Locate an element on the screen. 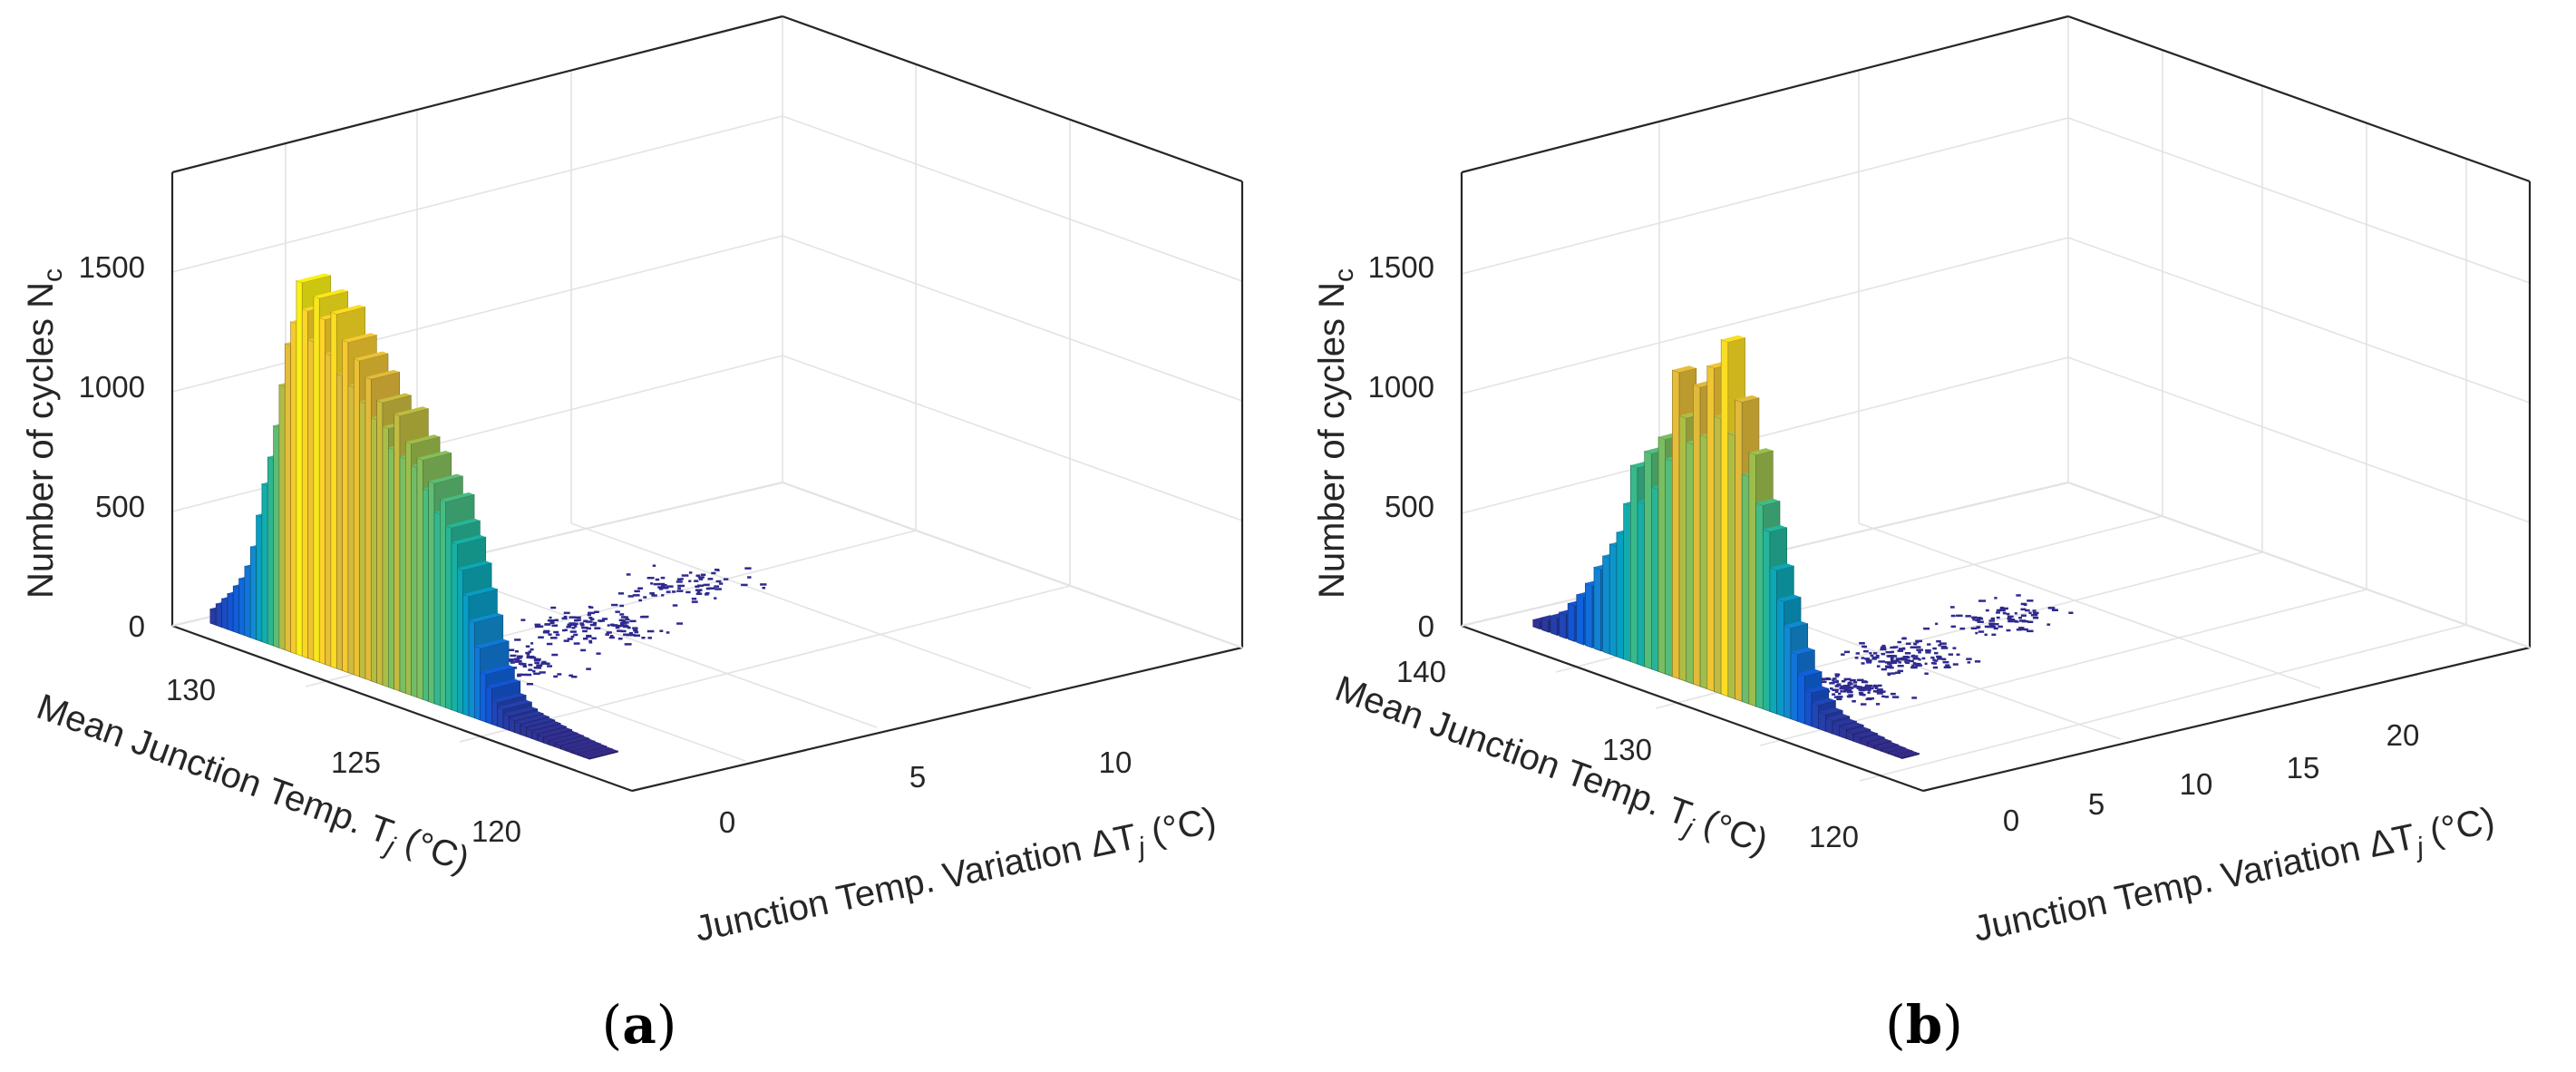 Image resolution: width=2576 pixels, height=1072 pixels. panel-a-z-axis-label: Number of cycles Nc is located at coordinates (44, 433).